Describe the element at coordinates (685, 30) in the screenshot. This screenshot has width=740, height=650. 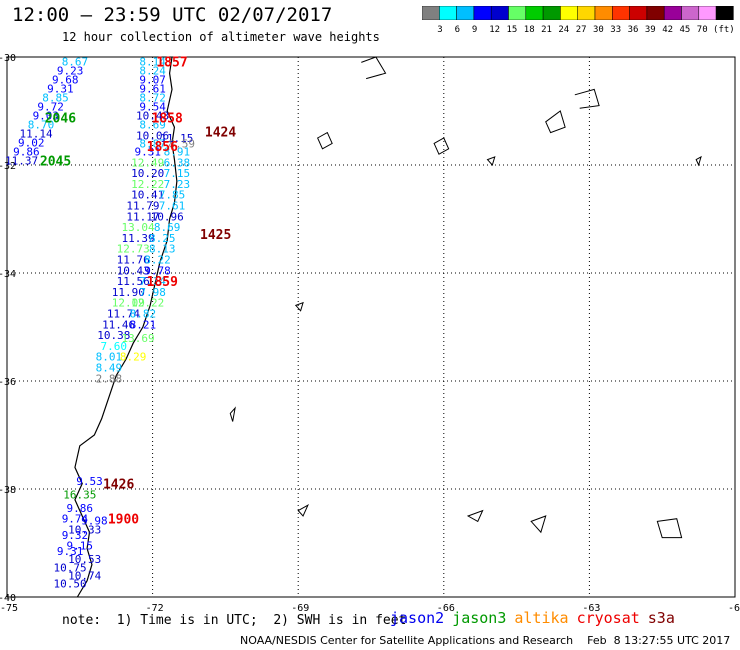
I see `scale-label: 45` at that location.